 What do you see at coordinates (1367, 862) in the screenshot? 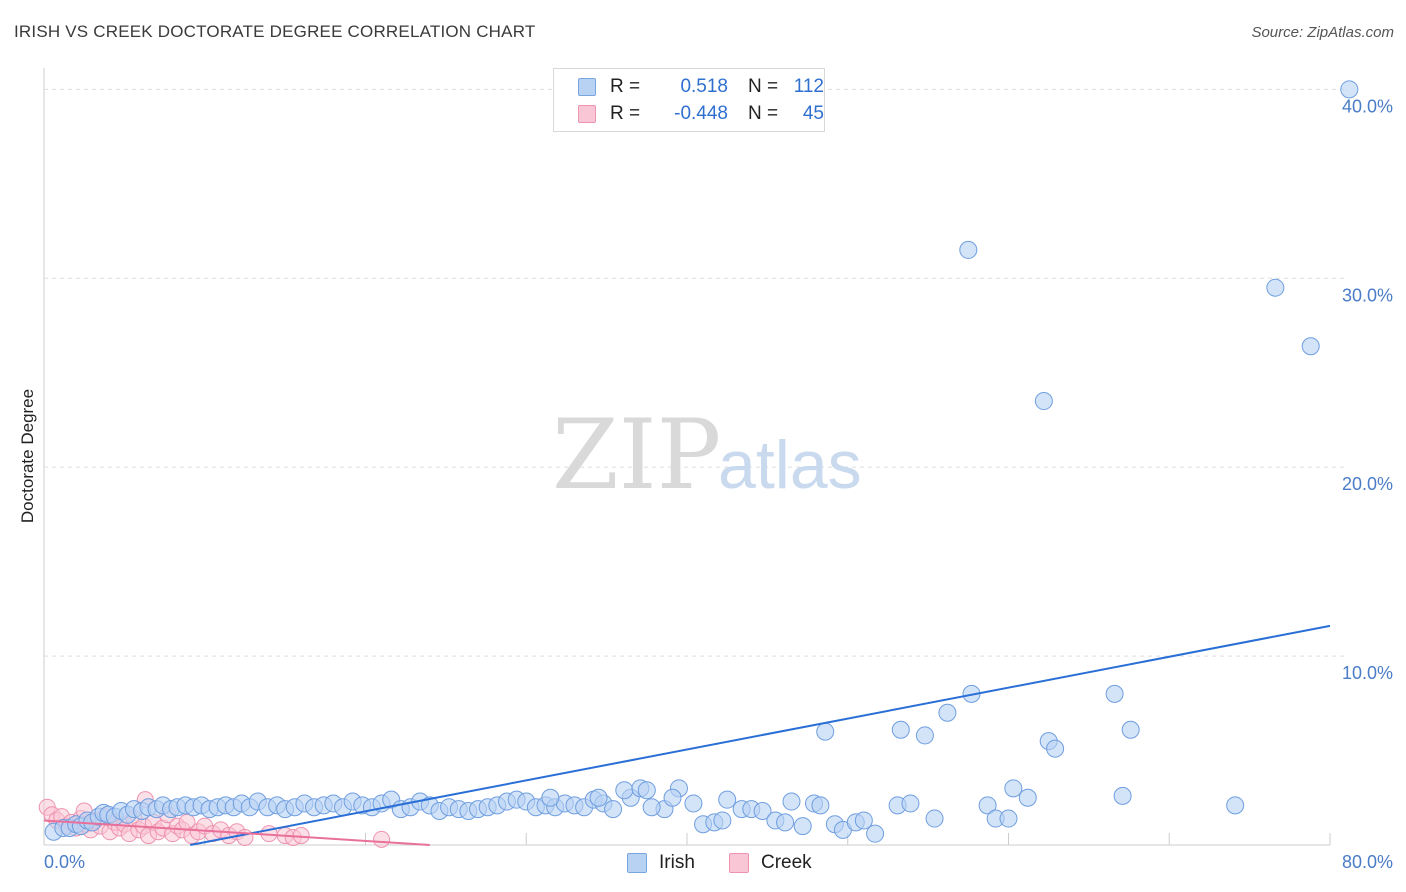
I see `x-tick-label-max: 80.0%` at bounding box center [1367, 862].